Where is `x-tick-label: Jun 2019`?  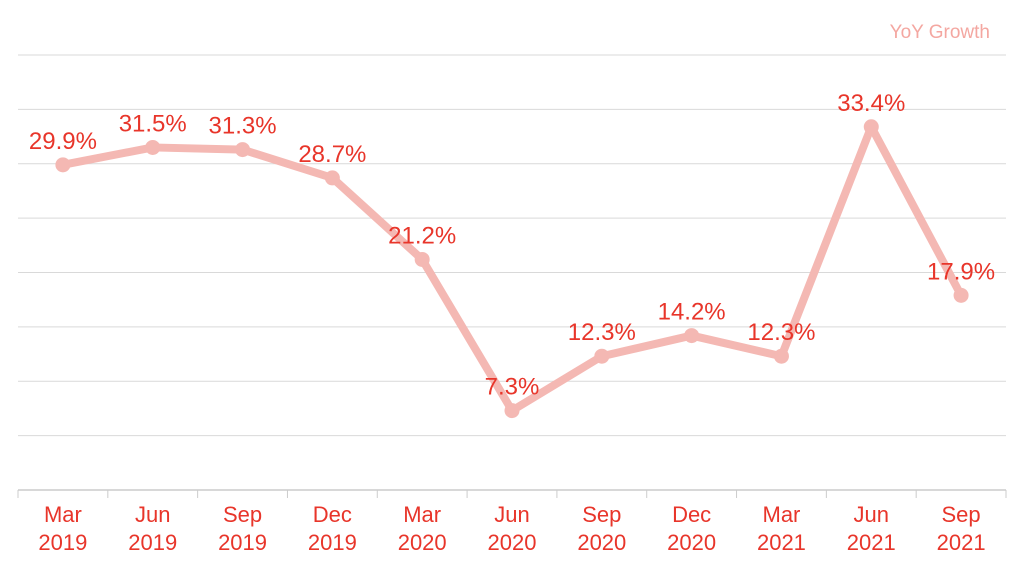 x-tick-label: Jun 2019 is located at coordinates (152, 528).